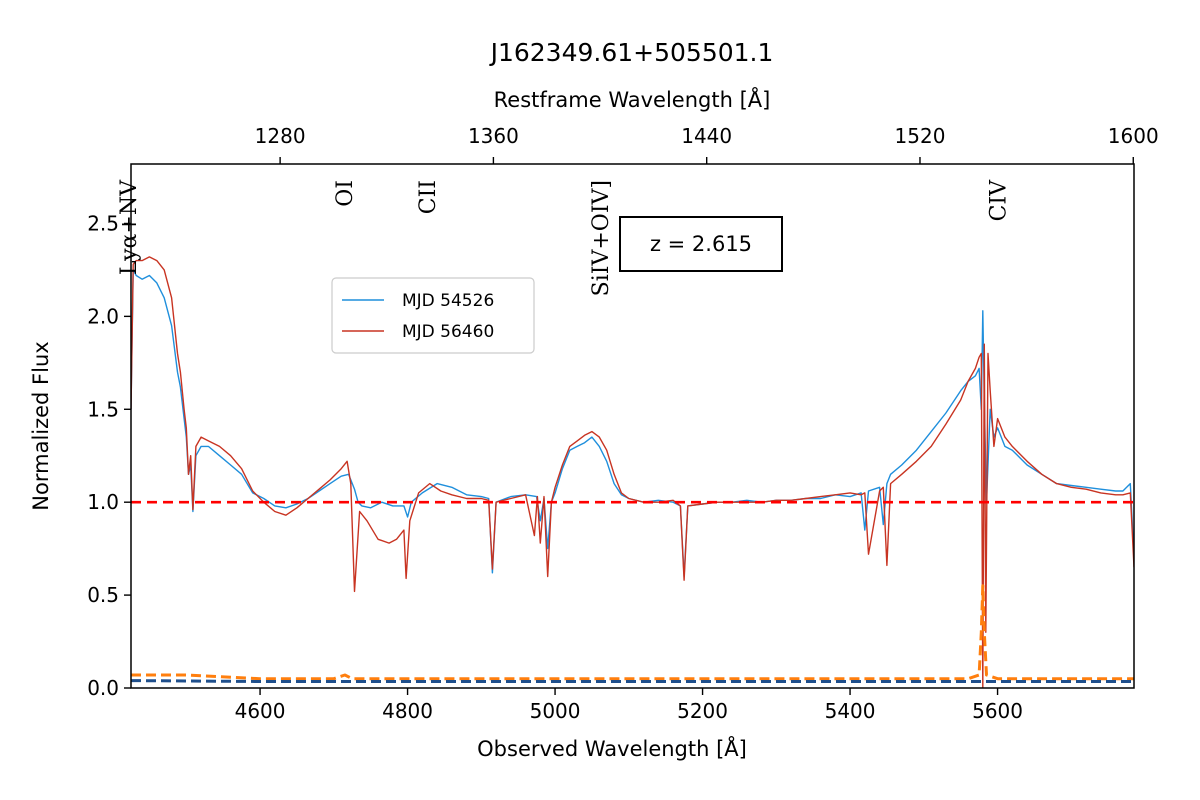  What do you see at coordinates (260, 711) in the screenshot?
I see `x-tick-label: 4600` at bounding box center [260, 711].